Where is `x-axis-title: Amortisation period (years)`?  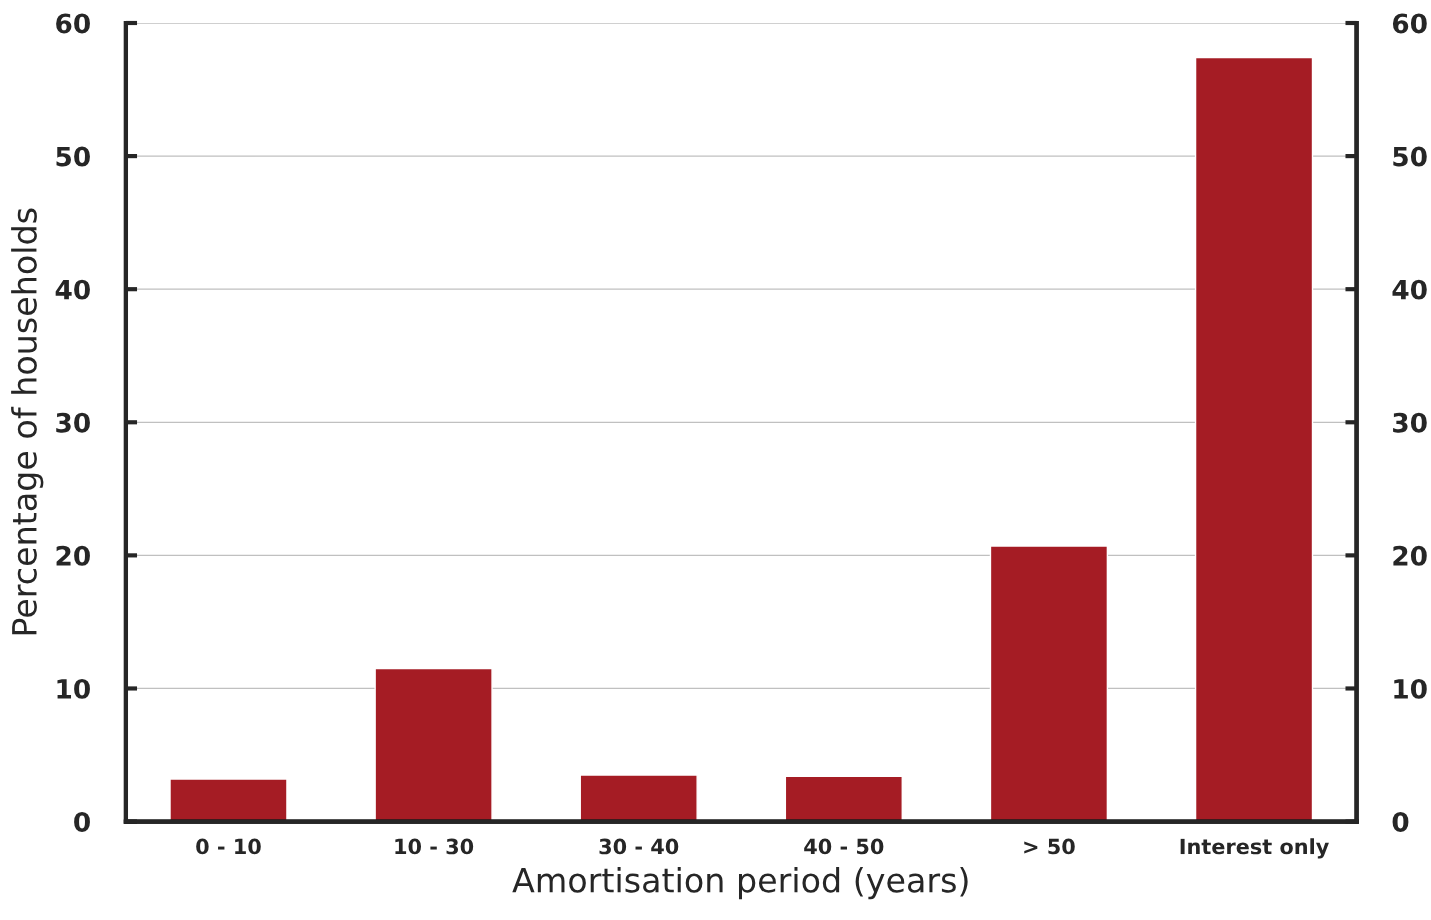 x-axis-title: Amortisation period (years) is located at coordinates (740, 883).